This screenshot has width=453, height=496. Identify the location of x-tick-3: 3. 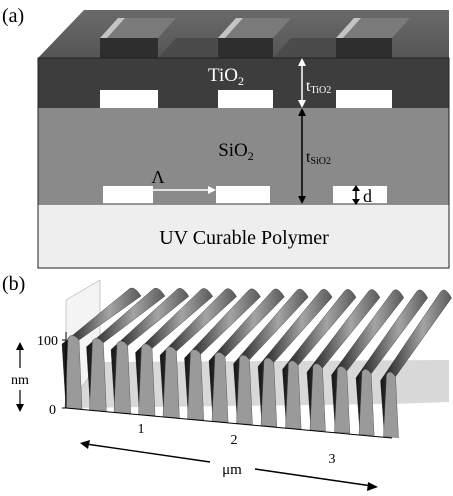
(332, 459).